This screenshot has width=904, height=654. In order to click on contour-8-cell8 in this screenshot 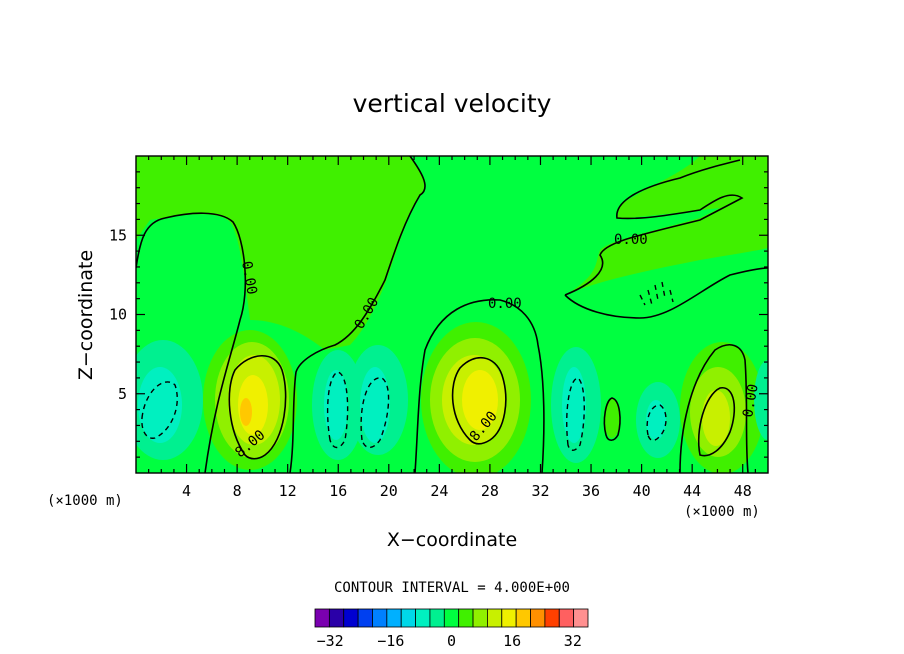, I will do `click(716, 422)`.